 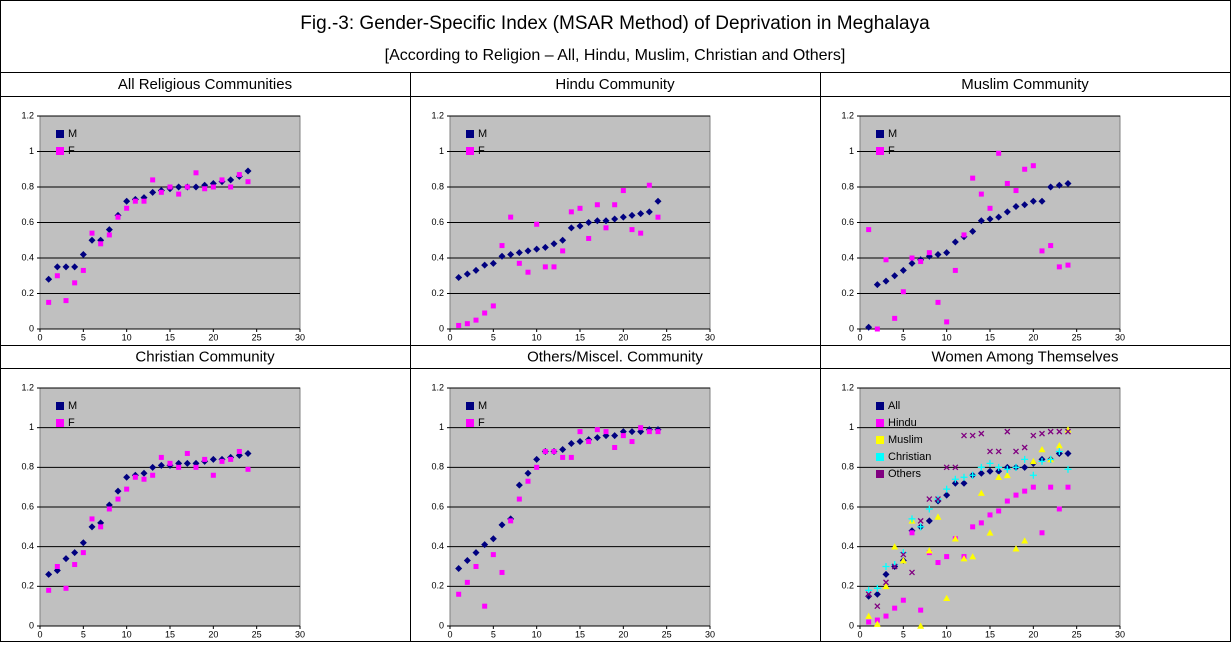 I want to click on legend-label: Muslim, so click(x=905, y=440).